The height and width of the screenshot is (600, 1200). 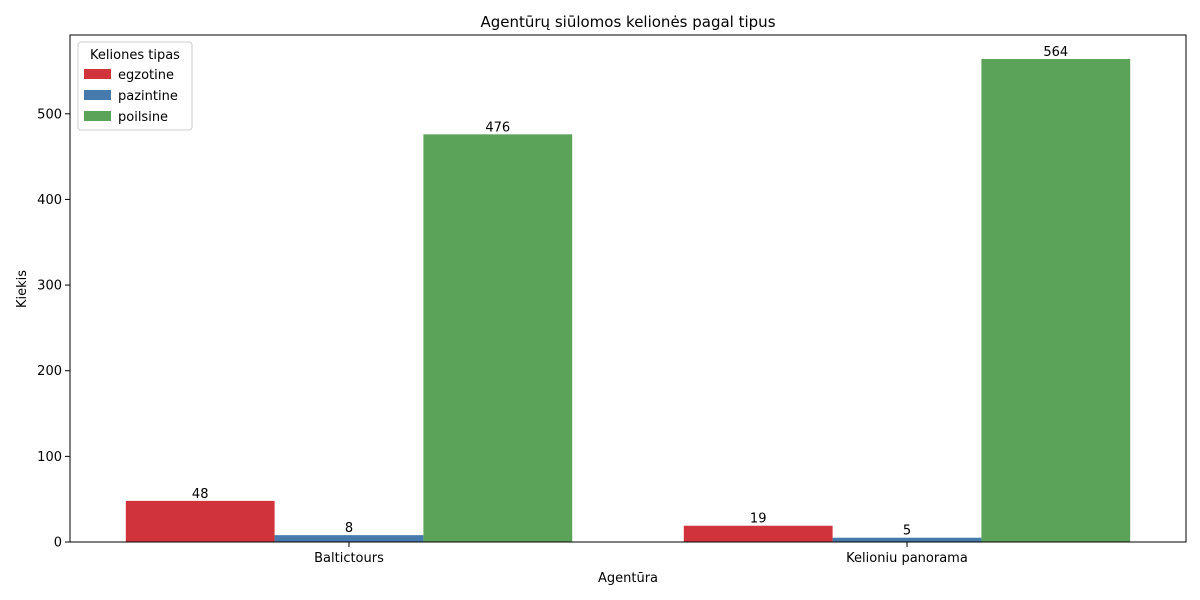 I want to click on y-tick-label-4: 400, so click(x=49, y=200).